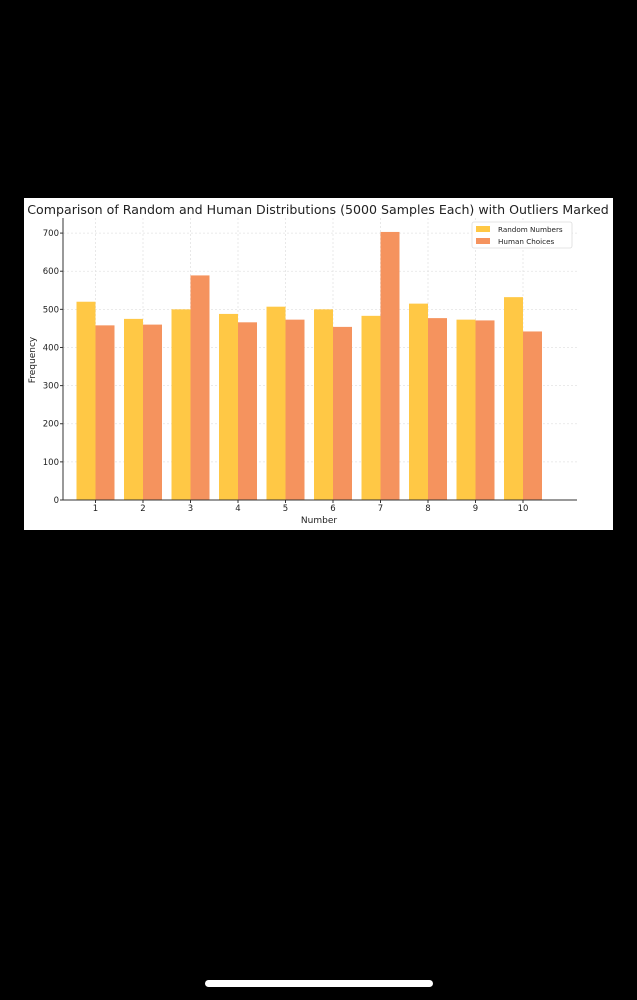 The image size is (637, 1000). What do you see at coordinates (285, 509) in the screenshot?
I see `x-tick-label: 5` at bounding box center [285, 509].